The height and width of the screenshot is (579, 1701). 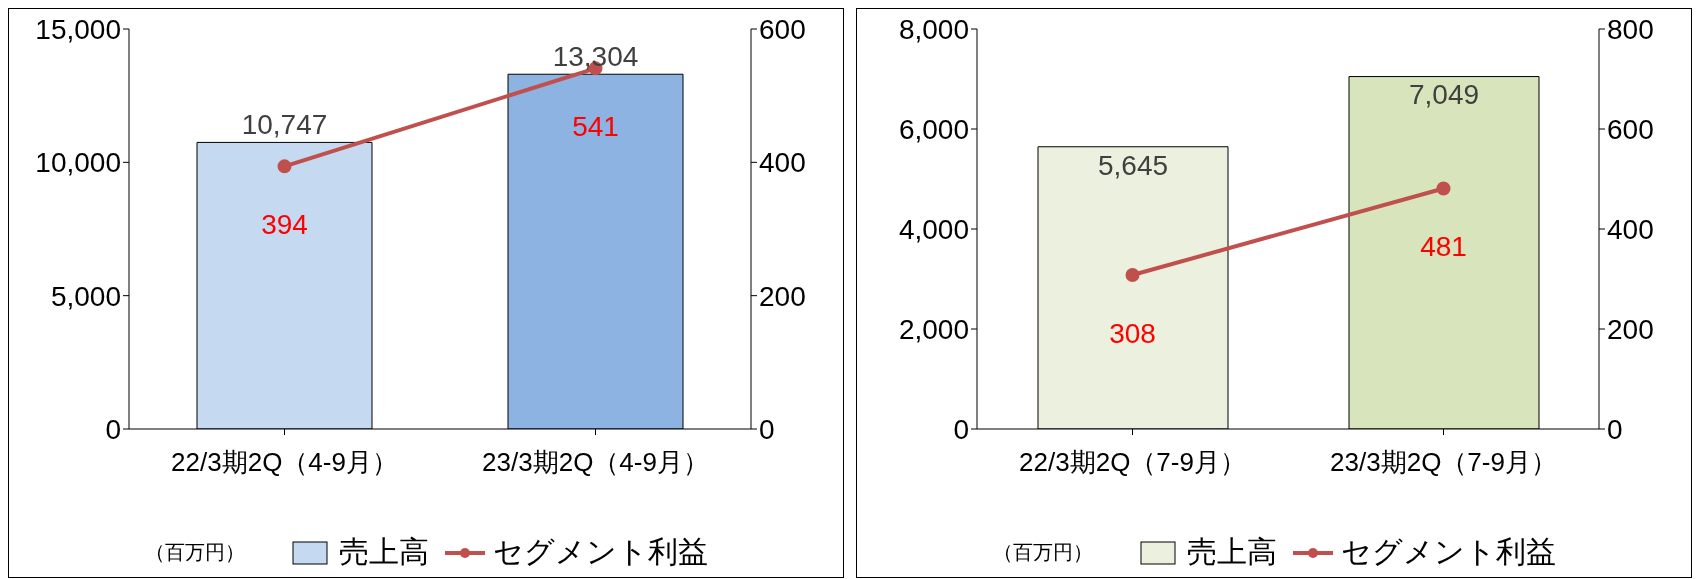 I want to click on x-tick-label: 22/3期2Q（4-9月）, so click(x=284, y=462).